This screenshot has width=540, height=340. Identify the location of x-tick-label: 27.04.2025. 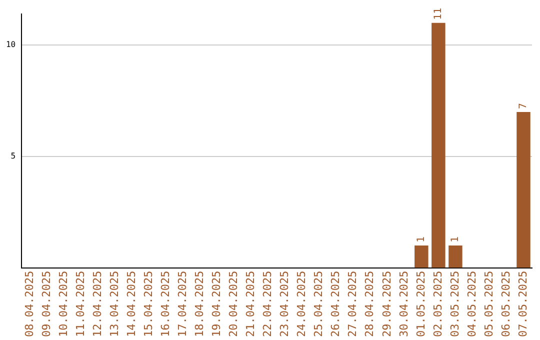
(353, 304).